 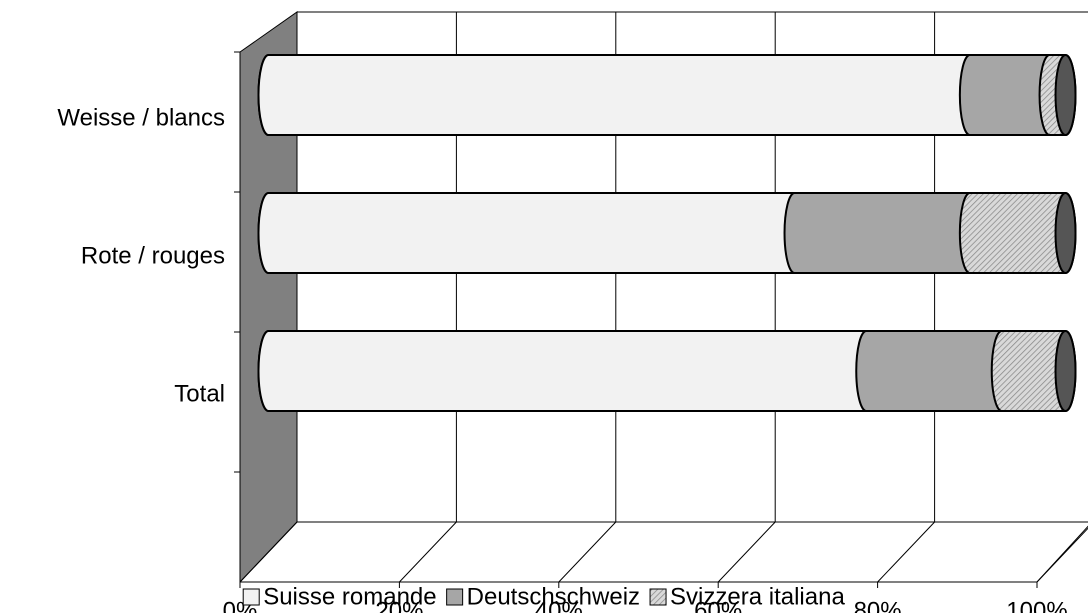 I want to click on floor, so click(x=664, y=552).